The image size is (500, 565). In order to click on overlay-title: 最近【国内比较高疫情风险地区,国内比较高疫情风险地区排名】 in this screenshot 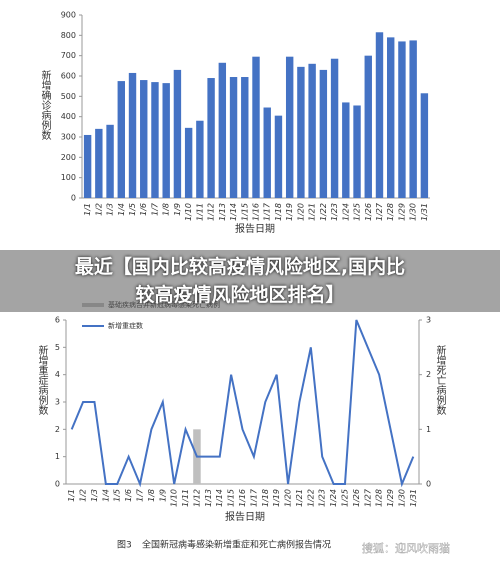, I will do `click(240, 281)`.